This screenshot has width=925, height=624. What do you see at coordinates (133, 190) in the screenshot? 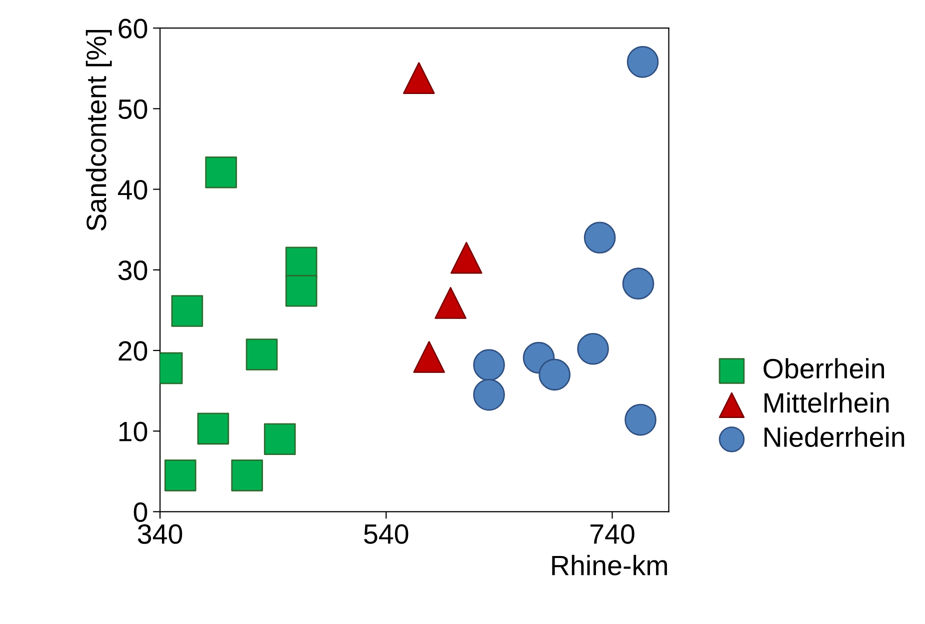
I see `y-tick-label: 40` at bounding box center [133, 190].